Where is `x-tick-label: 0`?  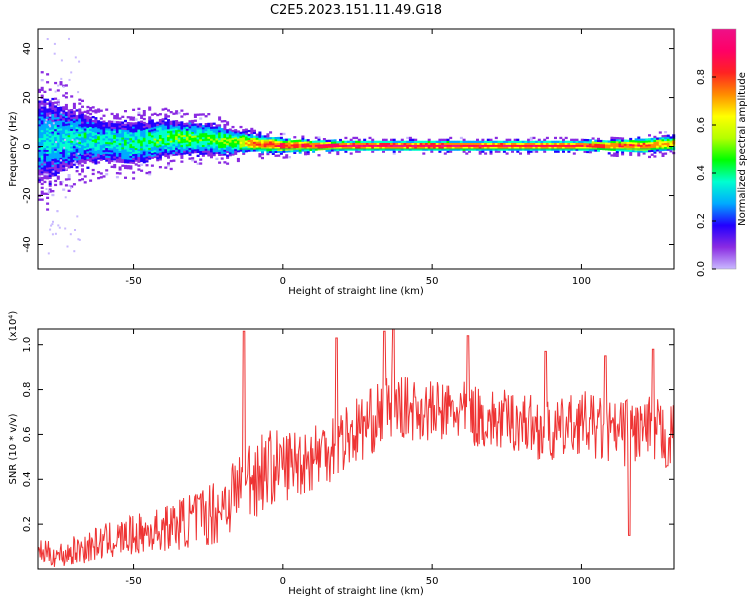 x-tick-label: 0 is located at coordinates (283, 281).